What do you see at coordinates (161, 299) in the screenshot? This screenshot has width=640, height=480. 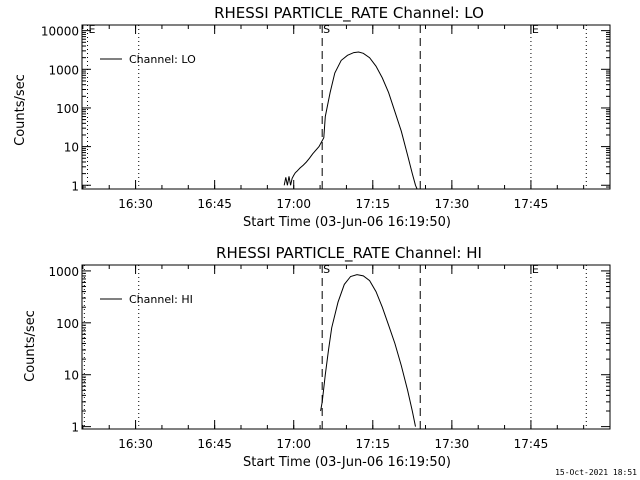 I see `legend-label-hi: Channel: HI` at bounding box center [161, 299].